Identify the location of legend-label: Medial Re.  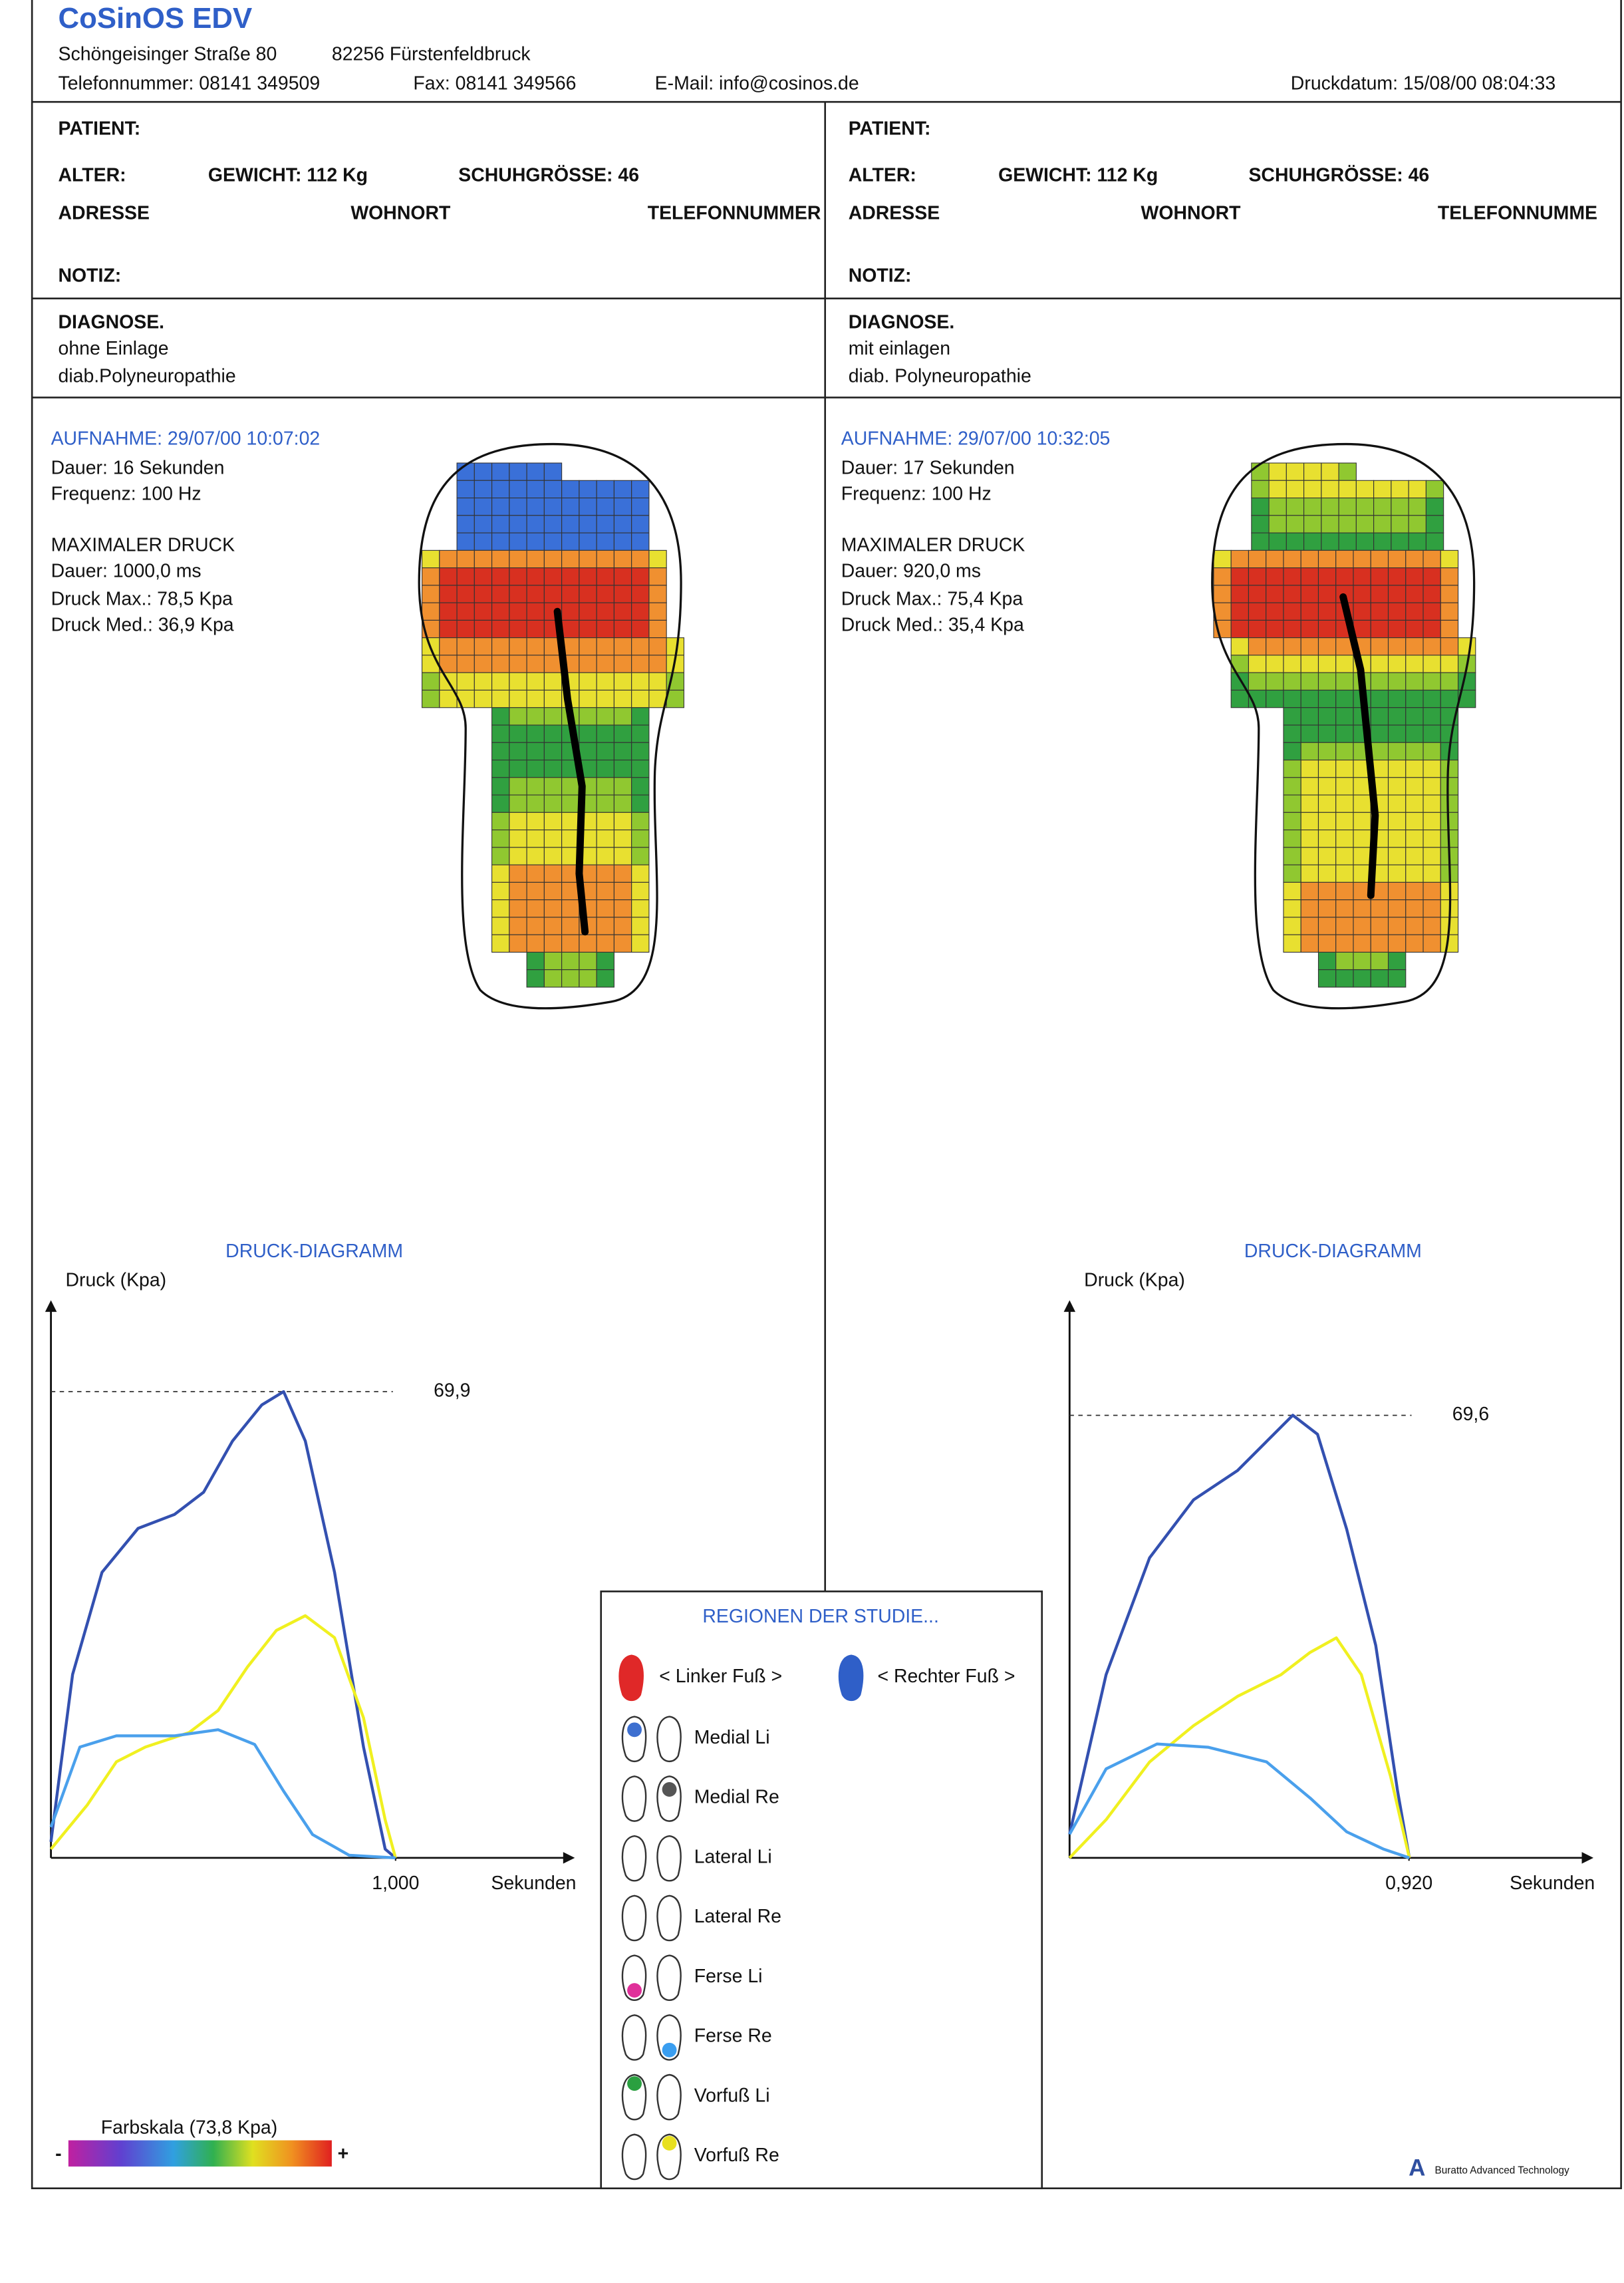
(736, 1797).